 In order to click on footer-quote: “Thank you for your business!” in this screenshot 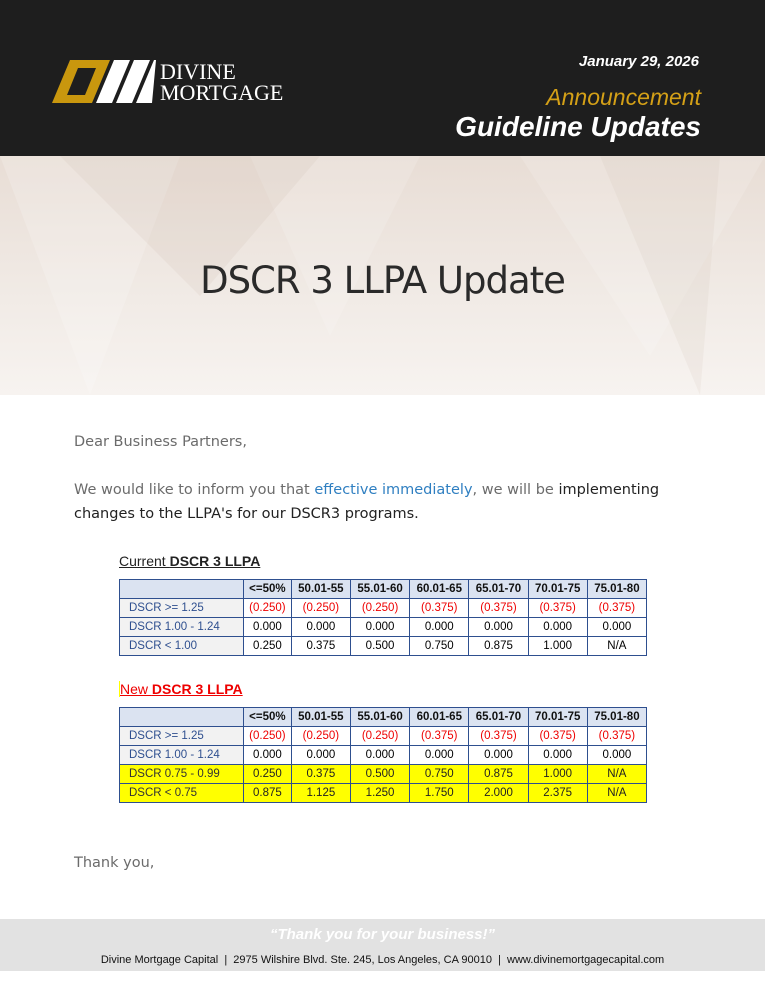, I will do `click(382, 934)`.